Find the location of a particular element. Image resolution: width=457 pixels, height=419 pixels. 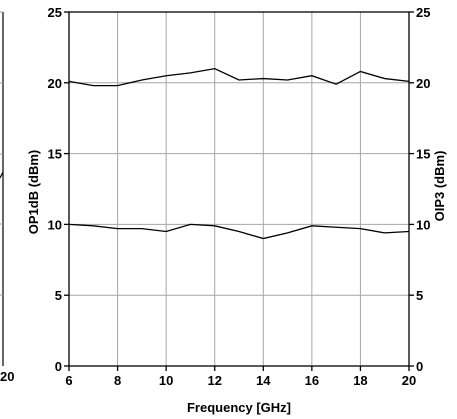

x-tick-label: 8 is located at coordinates (117, 380).